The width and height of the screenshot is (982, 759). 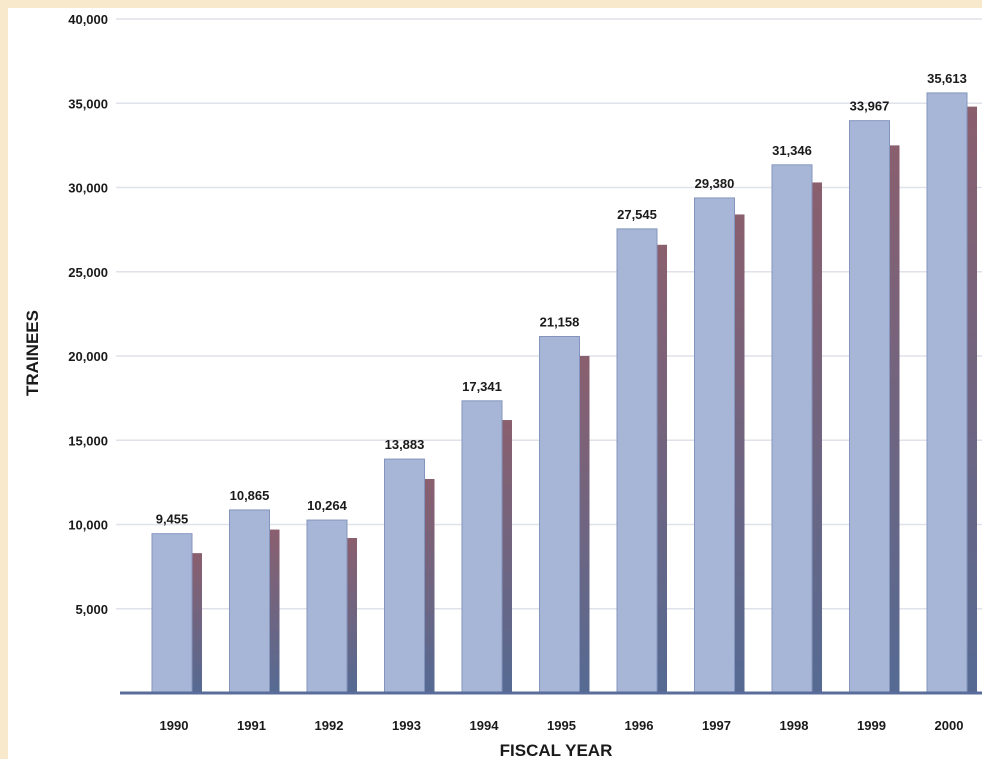 What do you see at coordinates (91, 609) in the screenshot?
I see `y-tick-label: 5,000` at bounding box center [91, 609].